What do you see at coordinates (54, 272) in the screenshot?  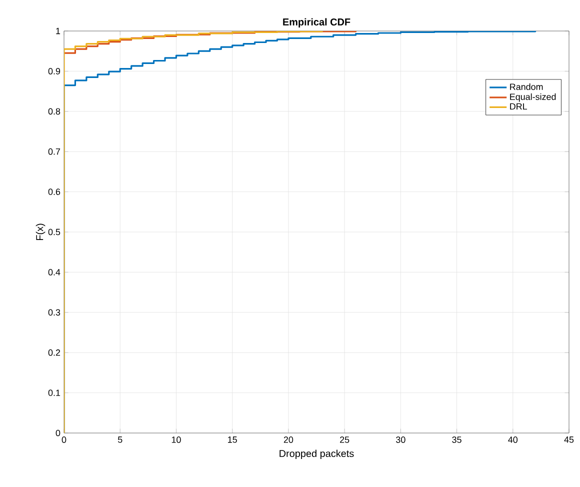 I see `y-tick-label: 0.4` at bounding box center [54, 272].